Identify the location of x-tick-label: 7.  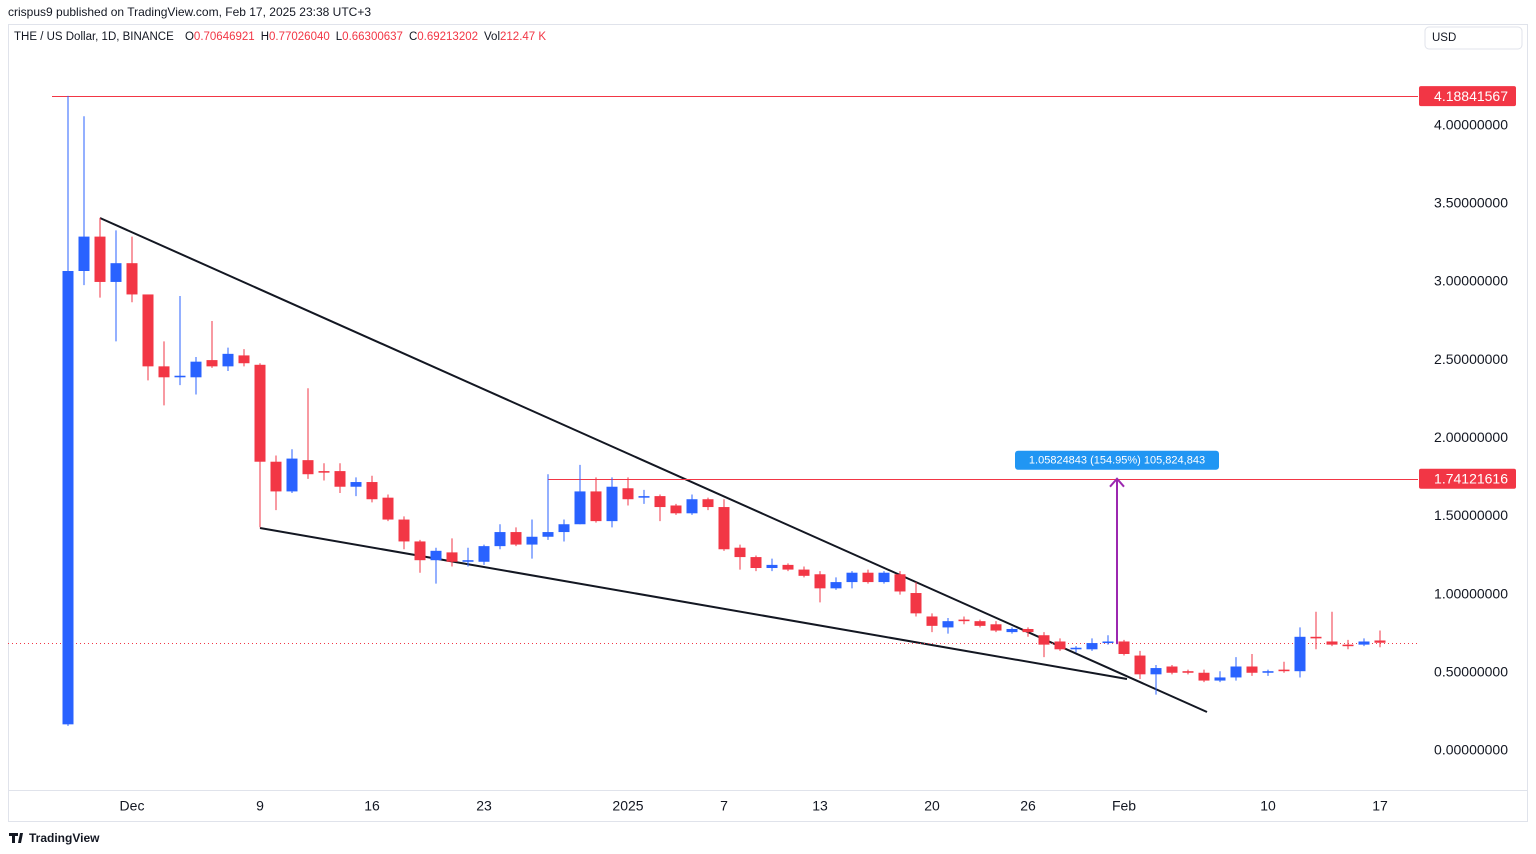
(724, 806).